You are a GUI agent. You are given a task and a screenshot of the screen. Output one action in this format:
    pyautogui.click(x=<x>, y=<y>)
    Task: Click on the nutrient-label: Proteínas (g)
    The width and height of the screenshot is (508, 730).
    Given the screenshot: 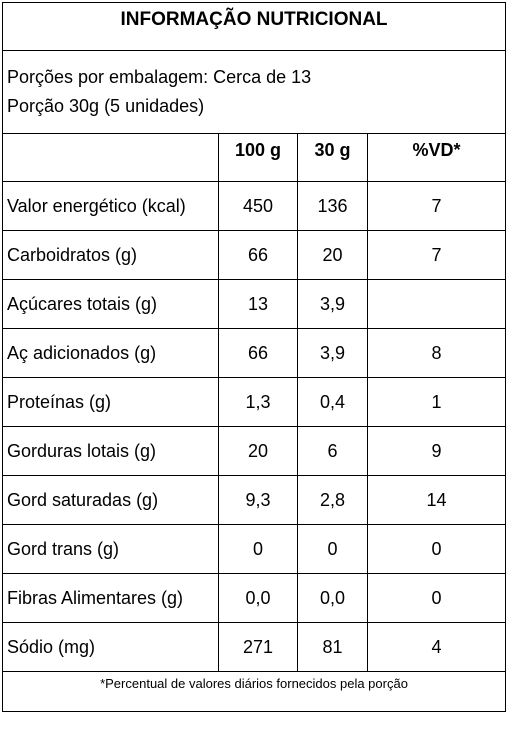 What is the action you would take?
    pyautogui.click(x=110, y=402)
    